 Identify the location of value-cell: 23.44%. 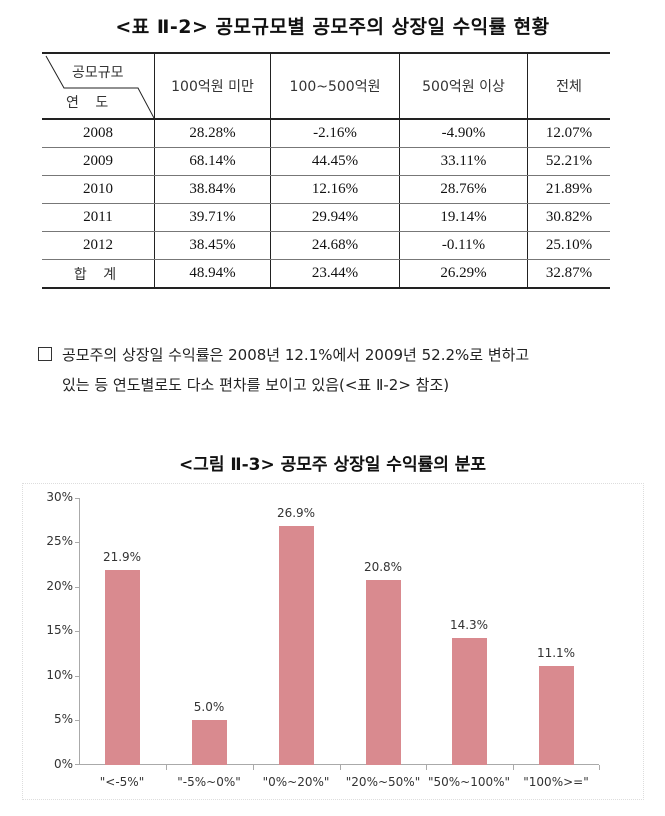
(335, 274).